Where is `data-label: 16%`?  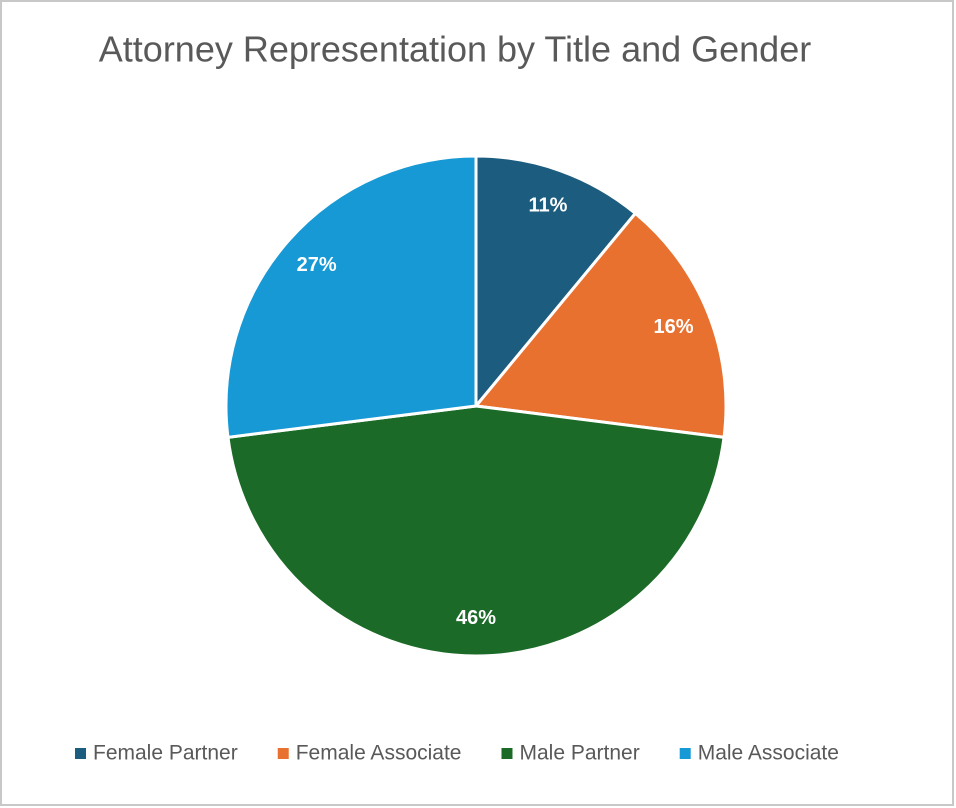 data-label: 16% is located at coordinates (674, 327).